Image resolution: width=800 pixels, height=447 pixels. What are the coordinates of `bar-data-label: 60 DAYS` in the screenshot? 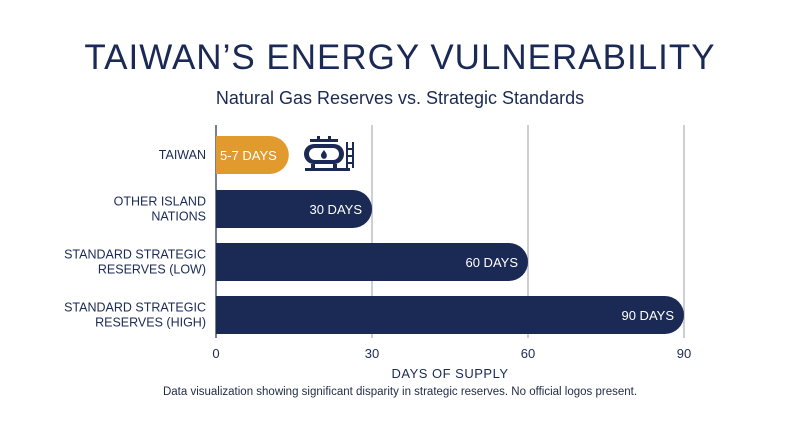 It's located at (491, 262).